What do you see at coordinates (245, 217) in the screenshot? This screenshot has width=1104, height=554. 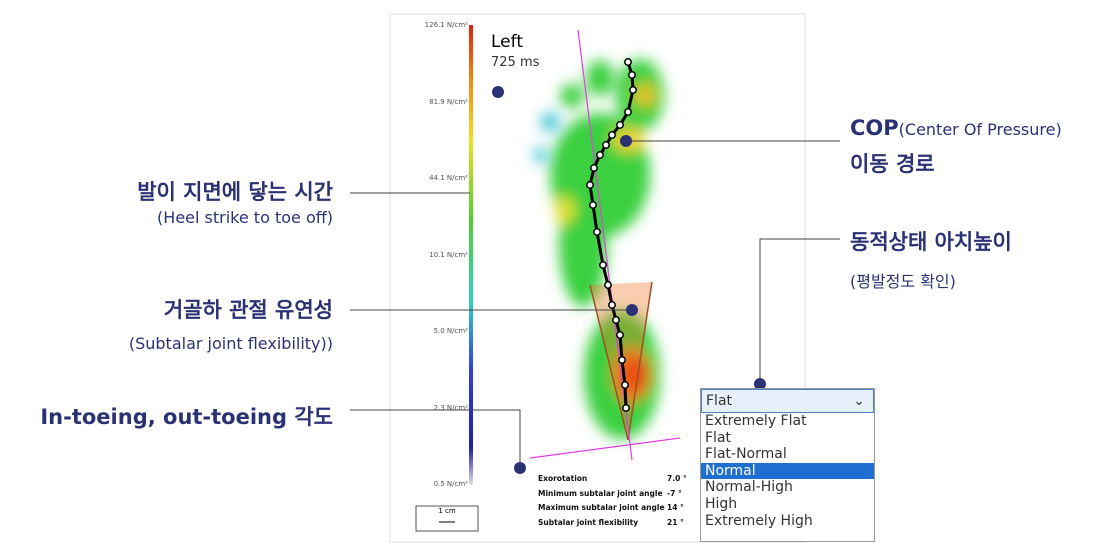 I see `contact-subtitle: (Heel strike to toe off)` at bounding box center [245, 217].